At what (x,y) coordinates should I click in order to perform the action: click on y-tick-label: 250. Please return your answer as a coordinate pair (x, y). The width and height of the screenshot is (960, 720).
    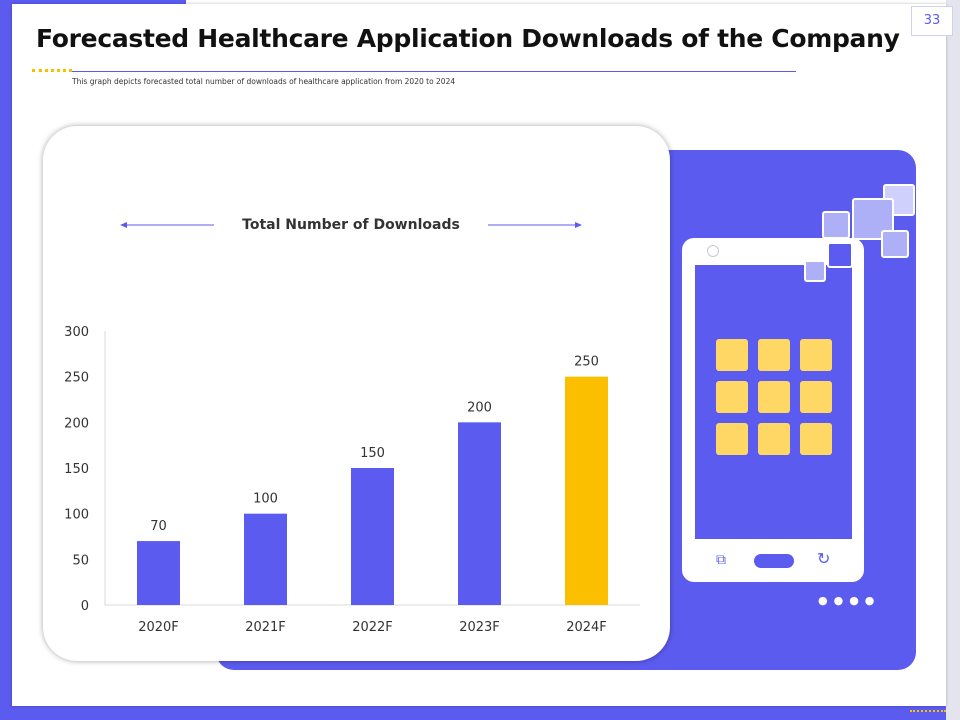
    Looking at the image, I should click on (76, 378).